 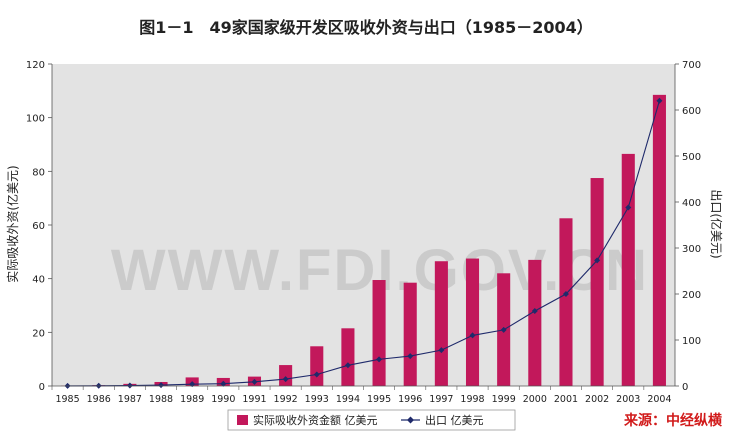 I want to click on y2-axis-label: 出口(亿美元), so click(x=716, y=223).